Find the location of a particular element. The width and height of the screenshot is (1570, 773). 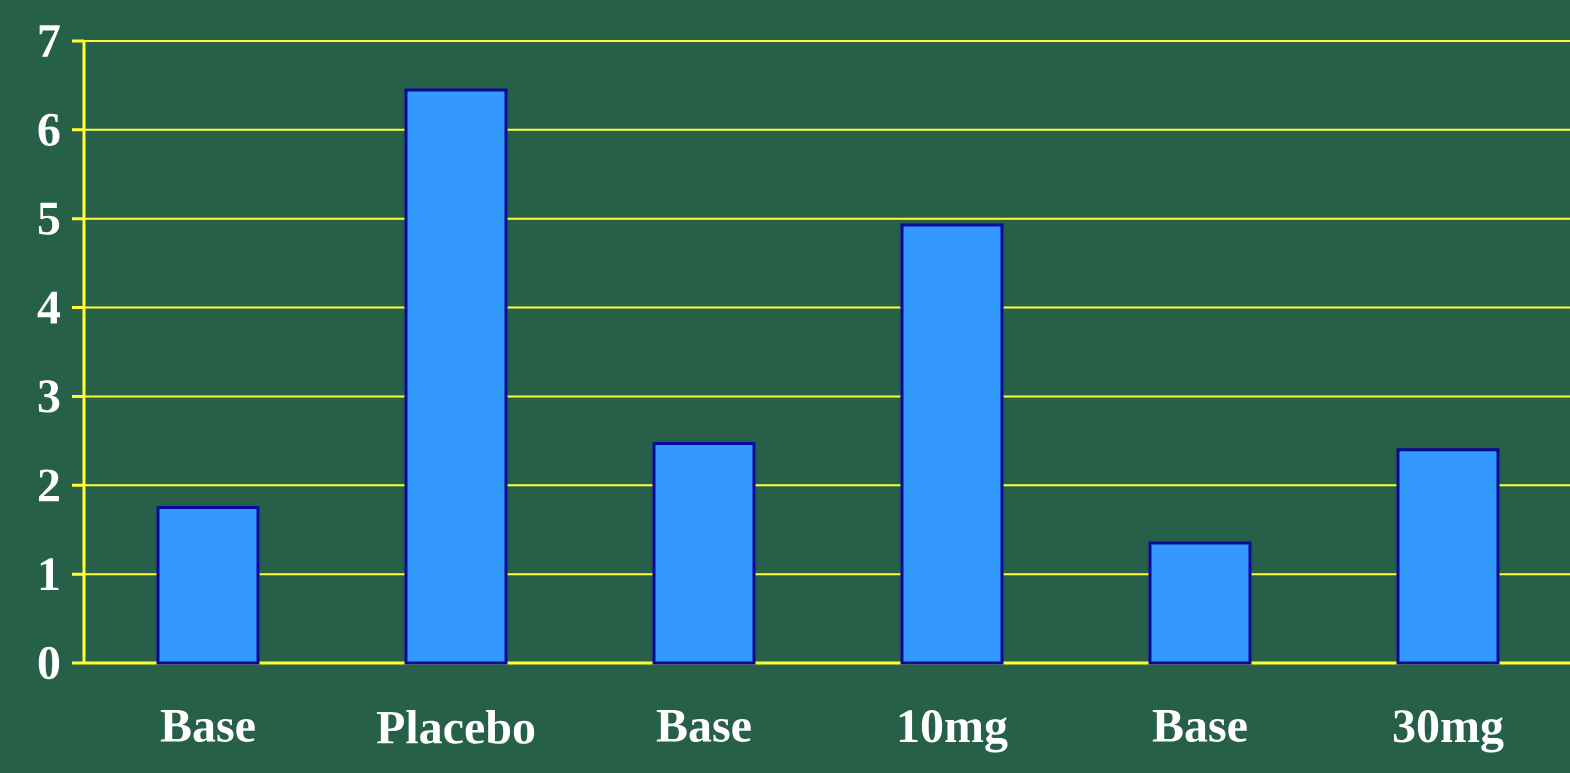

x-tick-label: 30mg is located at coordinates (1448, 731).